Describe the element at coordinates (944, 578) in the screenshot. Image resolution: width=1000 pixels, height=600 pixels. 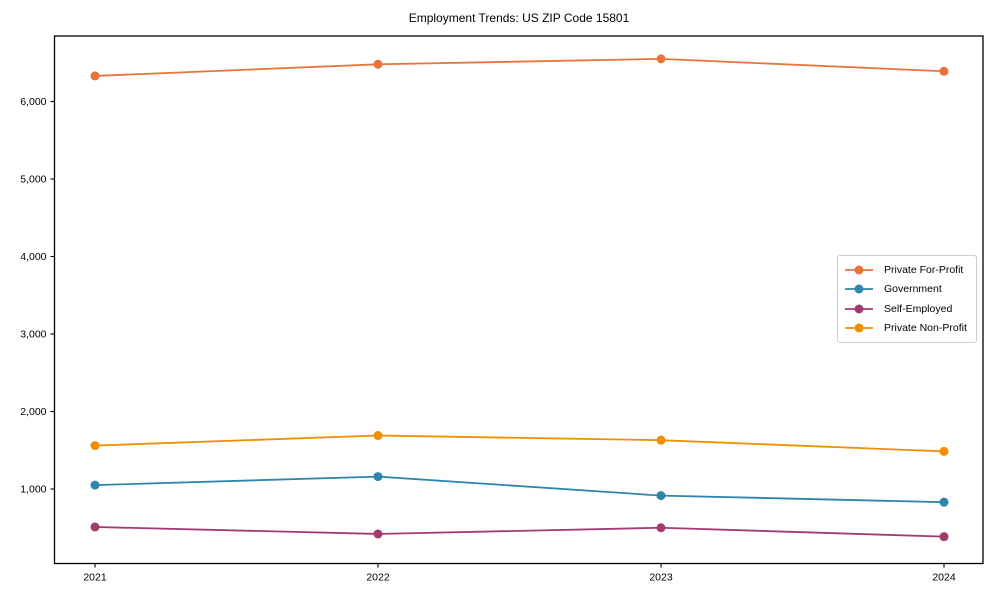
I see `x-tick-label: 2024` at that location.